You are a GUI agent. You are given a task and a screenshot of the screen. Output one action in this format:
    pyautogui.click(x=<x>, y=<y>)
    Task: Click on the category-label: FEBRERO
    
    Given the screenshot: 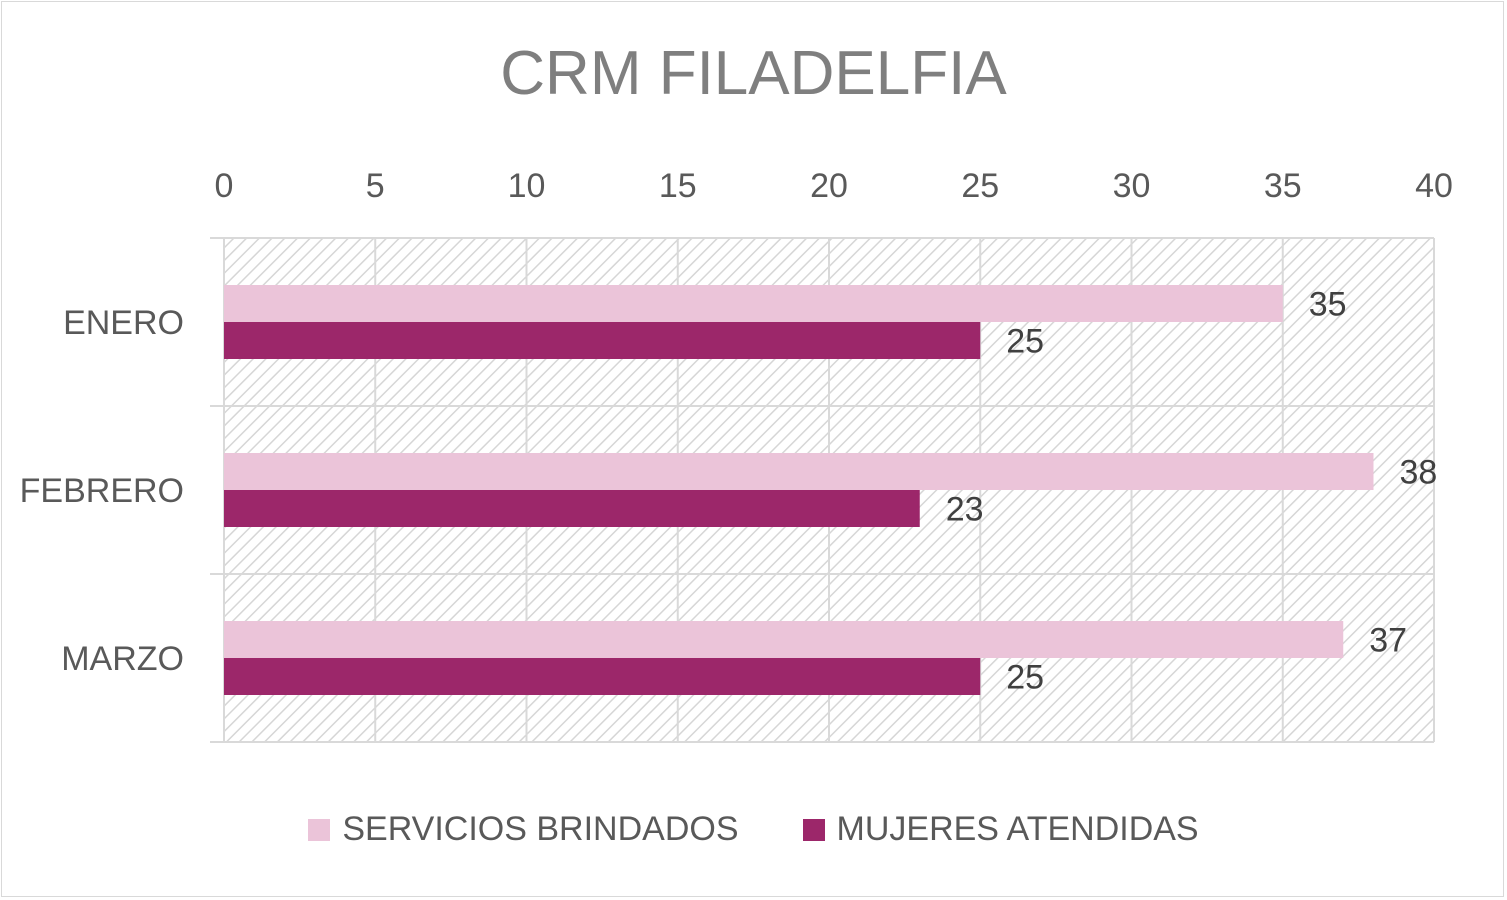 What is the action you would take?
    pyautogui.click(x=102, y=491)
    